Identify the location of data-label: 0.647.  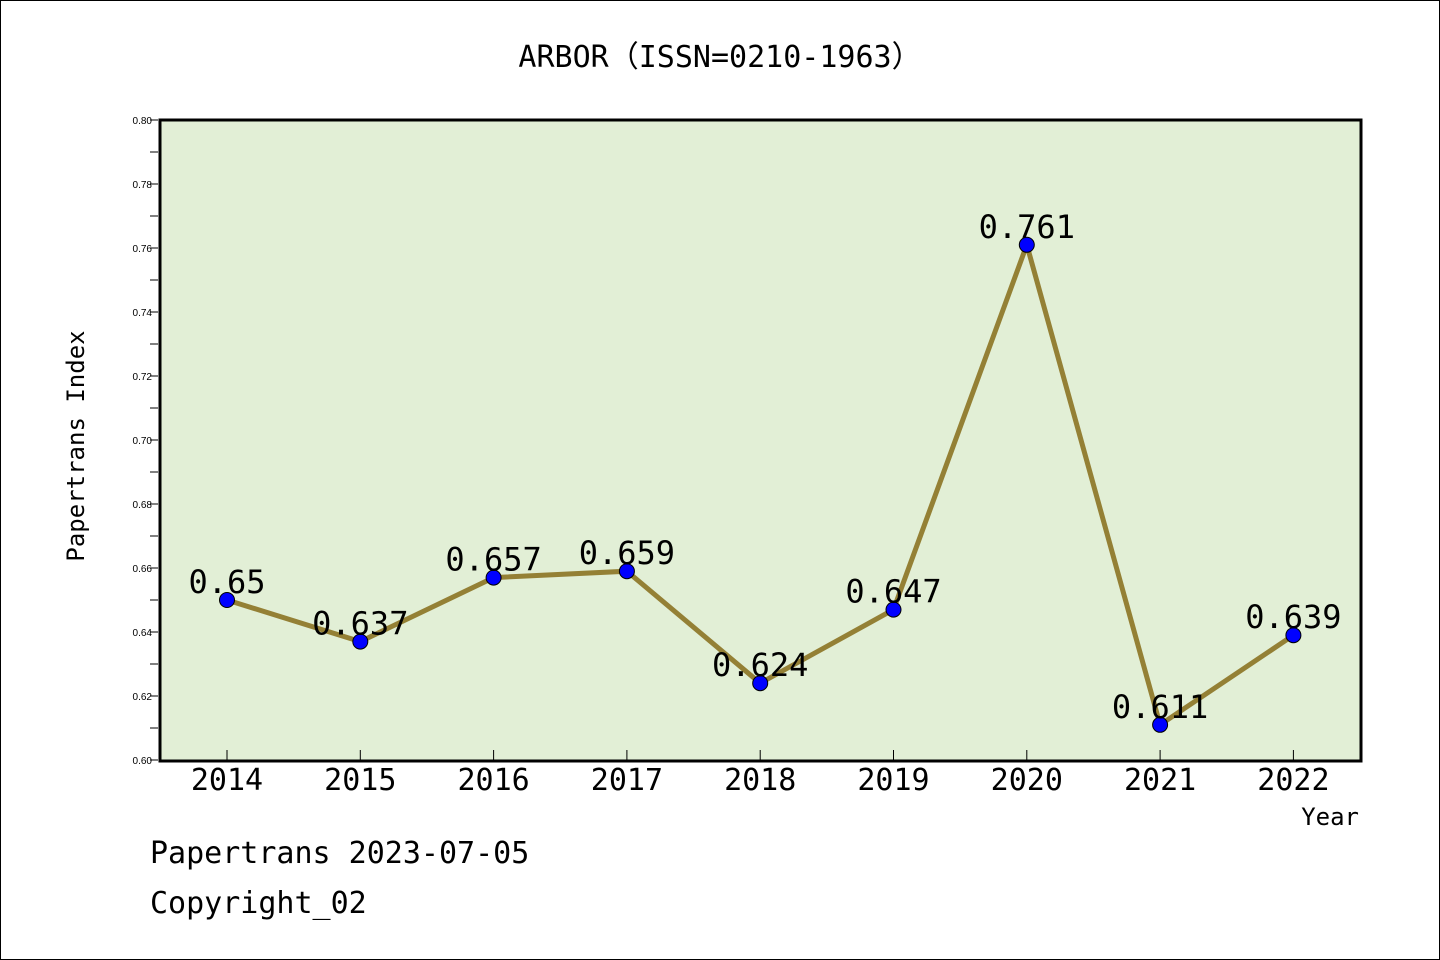
(893, 592).